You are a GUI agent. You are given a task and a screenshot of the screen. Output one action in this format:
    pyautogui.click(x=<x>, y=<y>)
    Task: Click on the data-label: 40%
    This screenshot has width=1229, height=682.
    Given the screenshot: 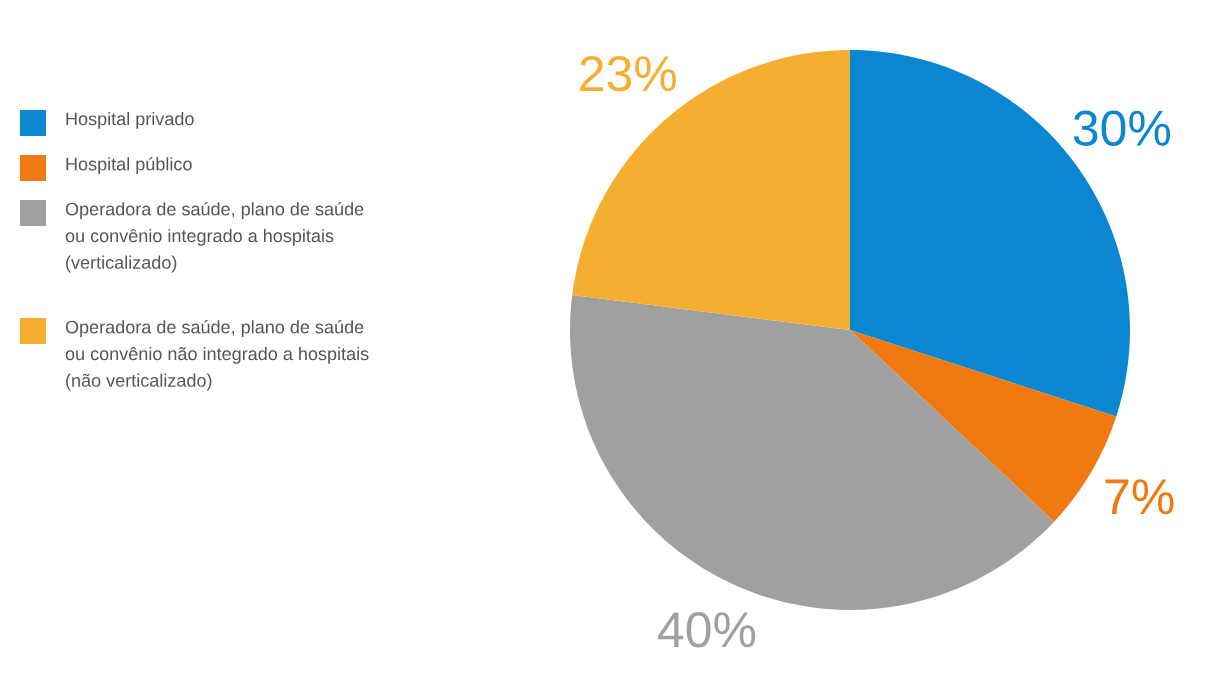 What is the action you would take?
    pyautogui.click(x=707, y=630)
    